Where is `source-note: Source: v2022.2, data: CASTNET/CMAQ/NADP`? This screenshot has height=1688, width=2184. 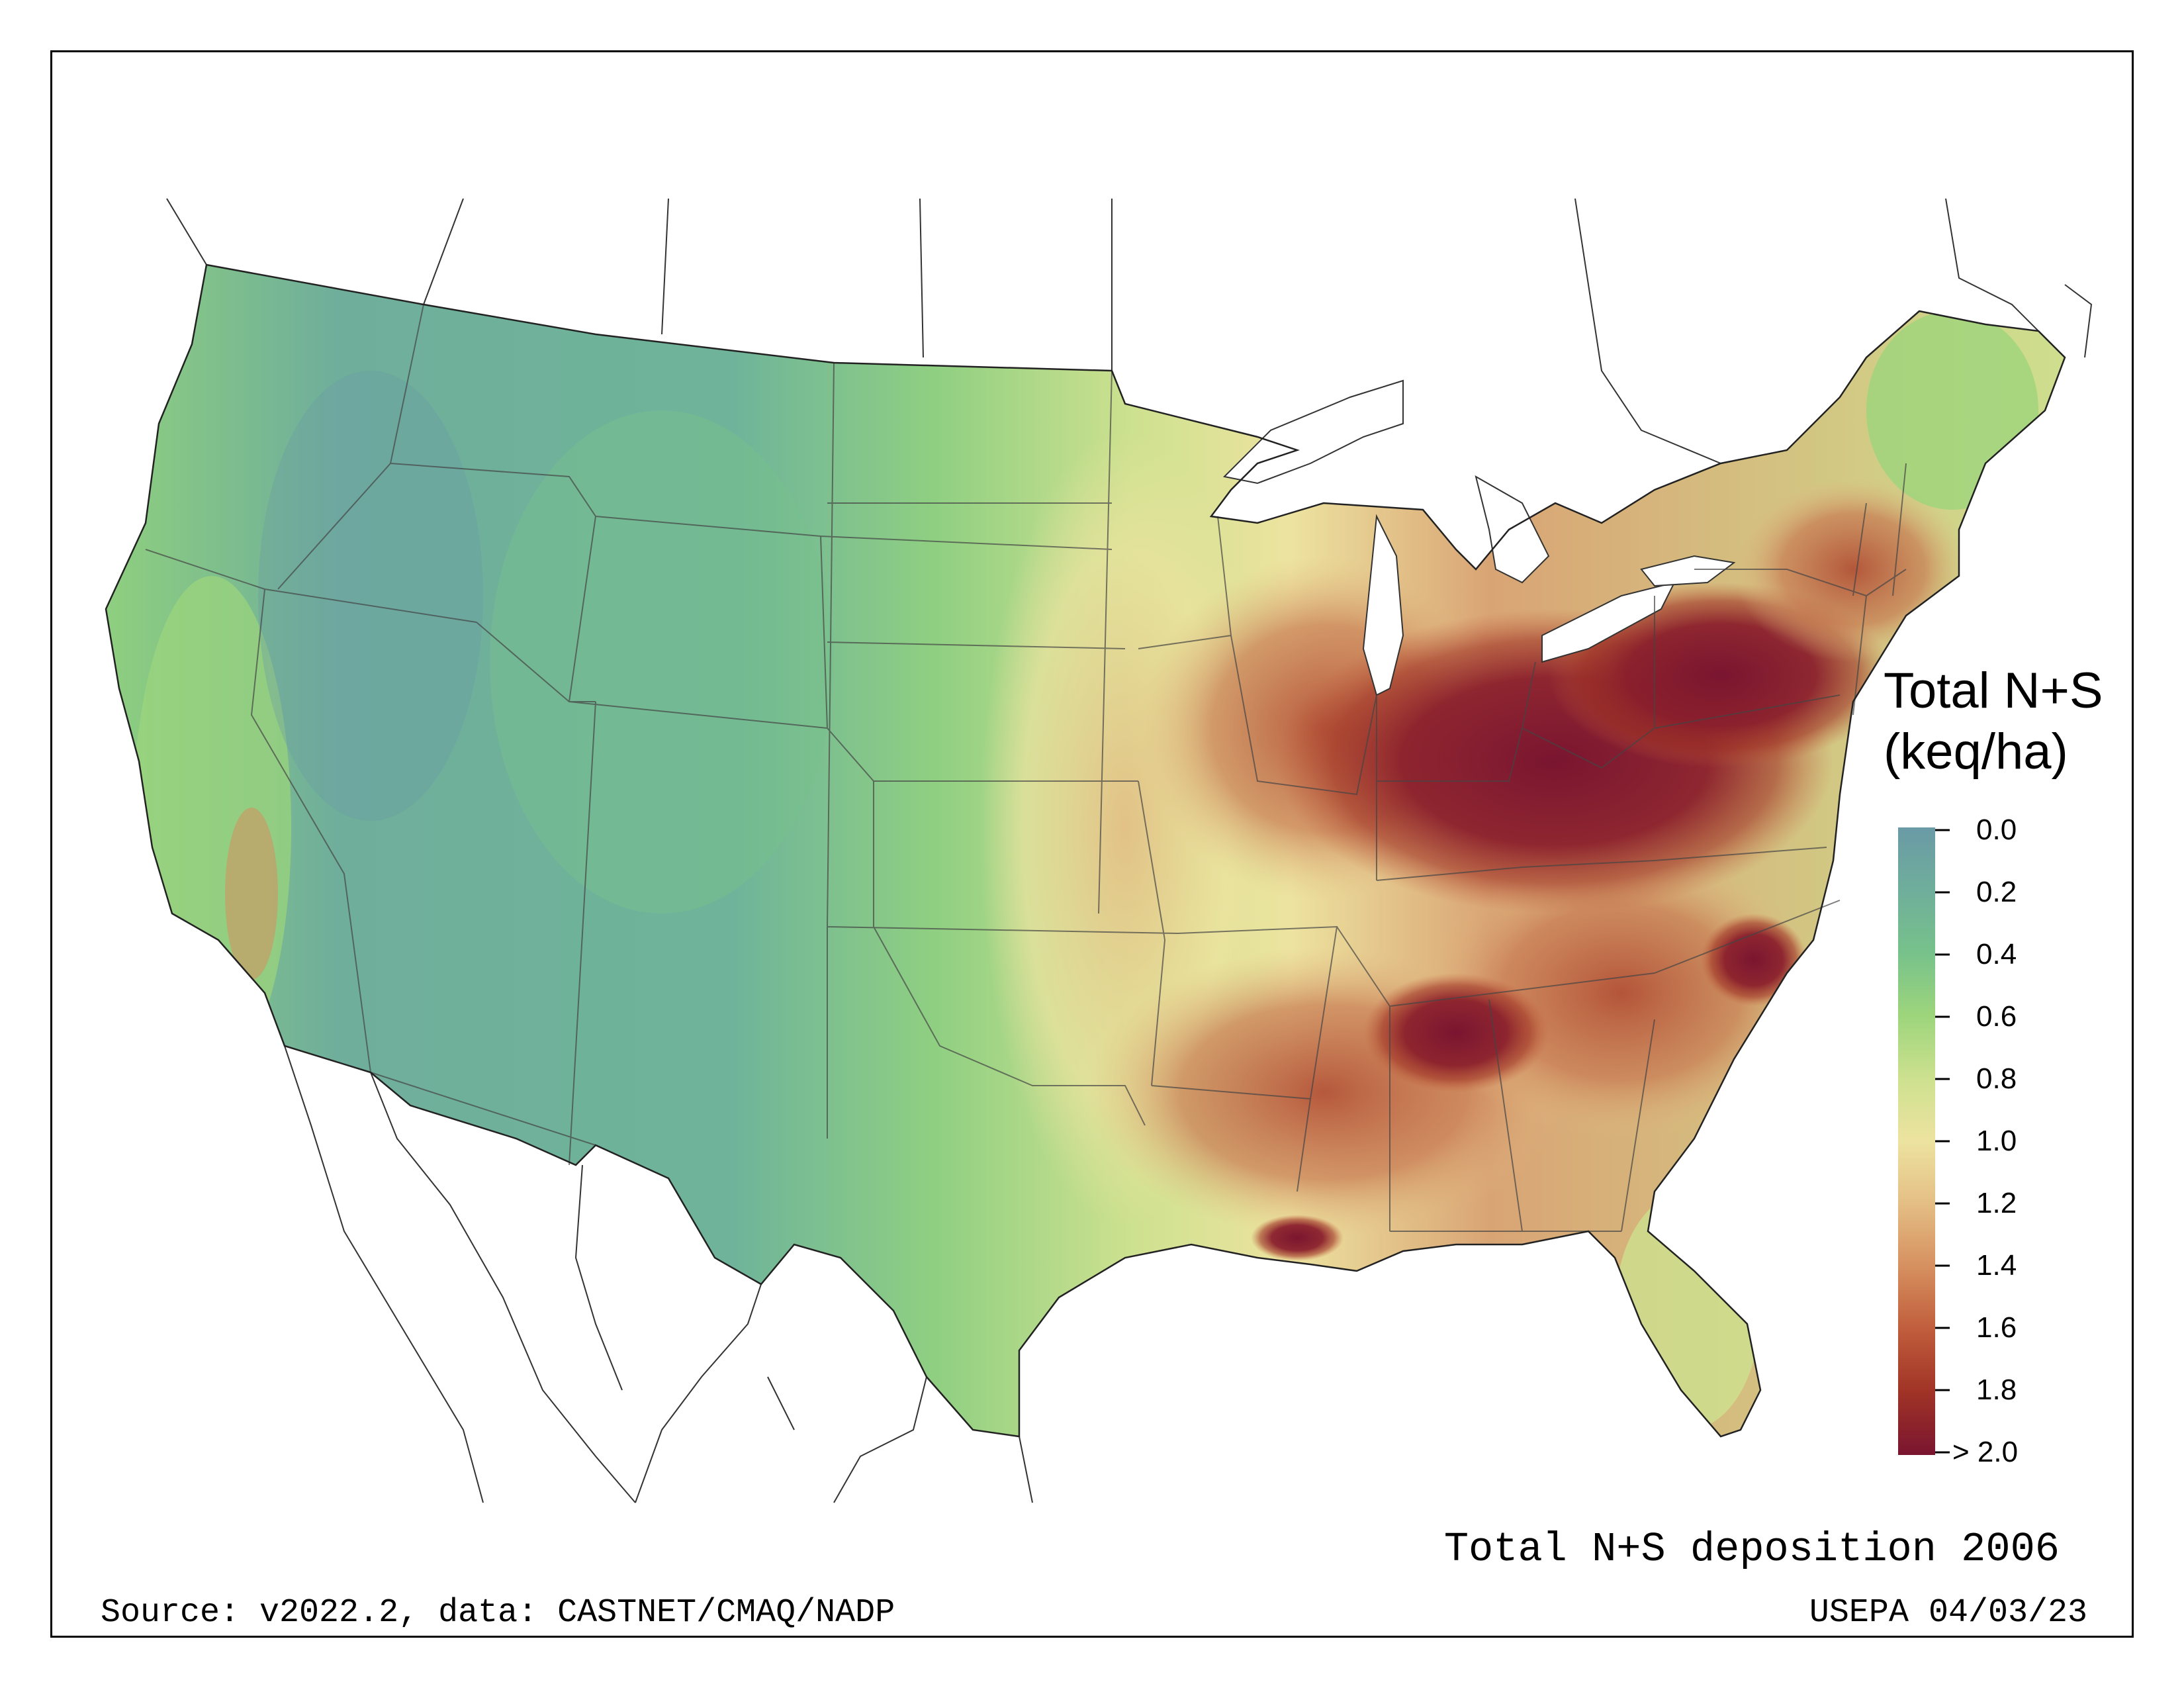 source-note: Source: v2022.2, data: CASTNET/CMAQ/NADP is located at coordinates (498, 1613).